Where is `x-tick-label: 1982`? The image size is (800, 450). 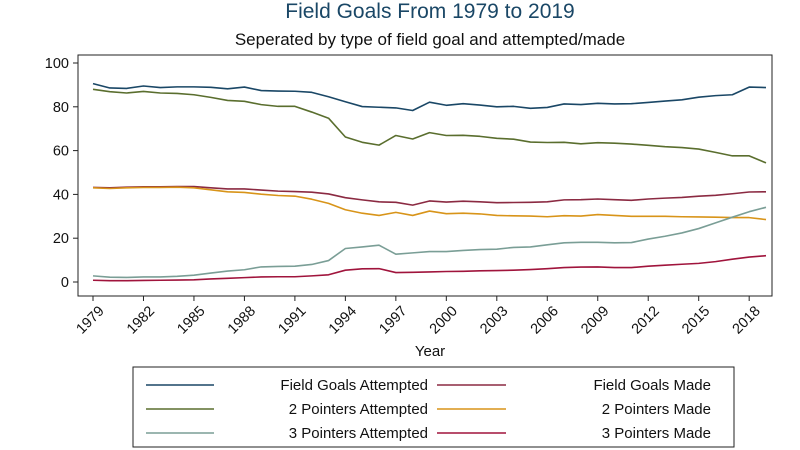 x-tick-label: 1982 is located at coordinates (141, 320).